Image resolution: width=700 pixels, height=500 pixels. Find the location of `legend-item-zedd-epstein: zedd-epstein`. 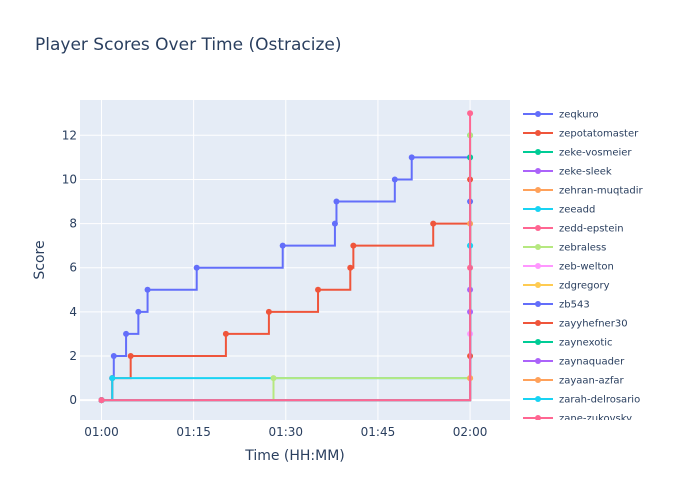

legend-item-zedd-epstein: zedd-epstein is located at coordinates (573, 229).